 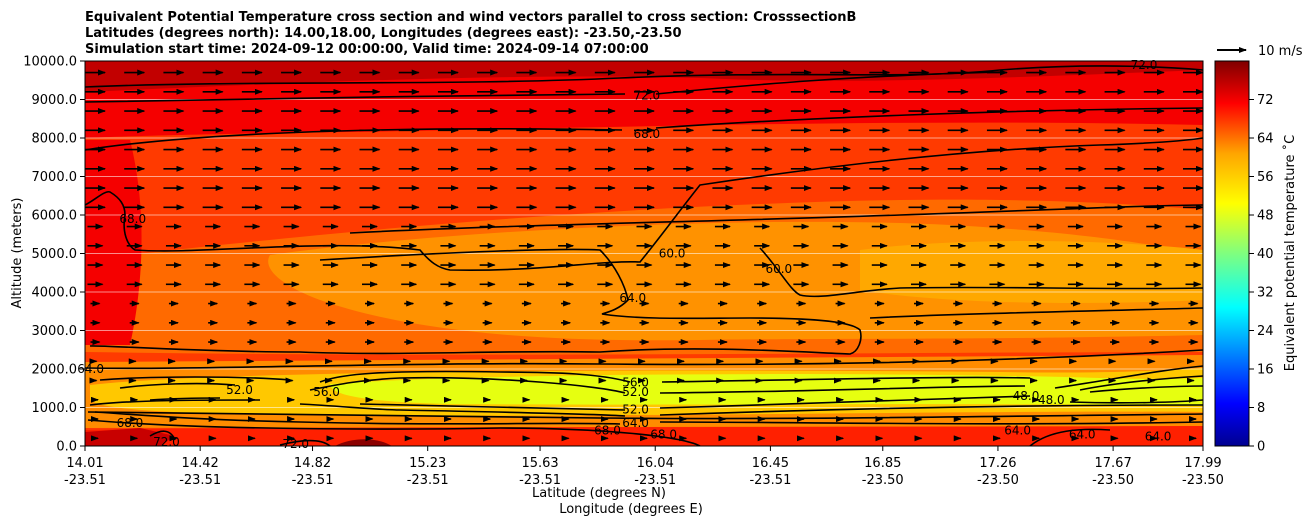 I want to click on x-tick-label-lat: 16.04, so click(x=655, y=463).